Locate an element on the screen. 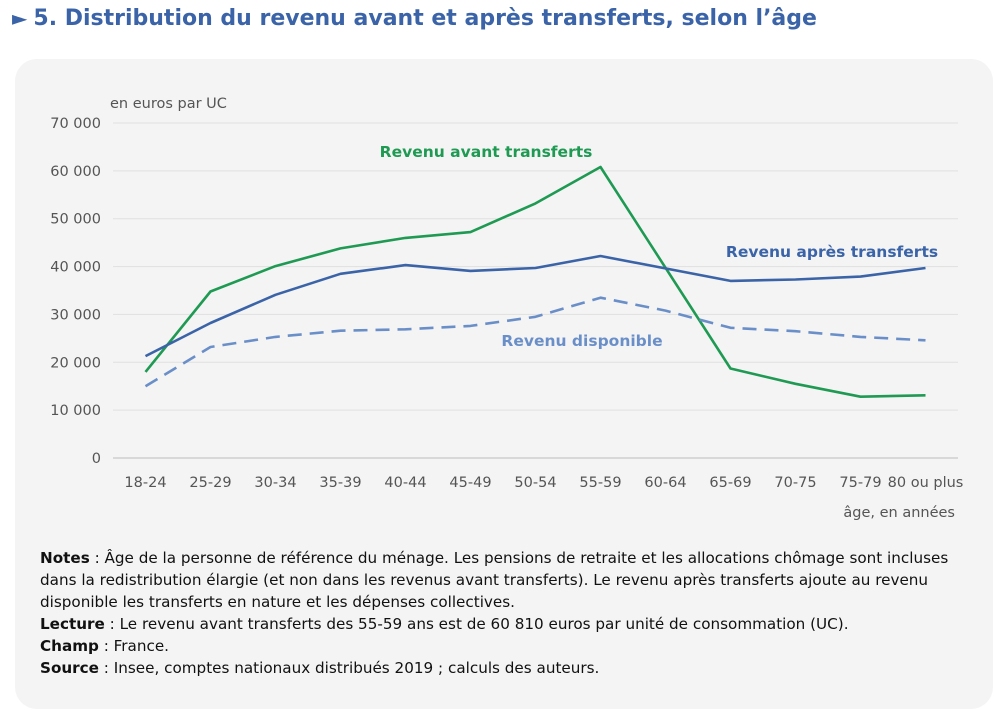 The height and width of the screenshot is (726, 998). note-text: : France. is located at coordinates (134, 646).